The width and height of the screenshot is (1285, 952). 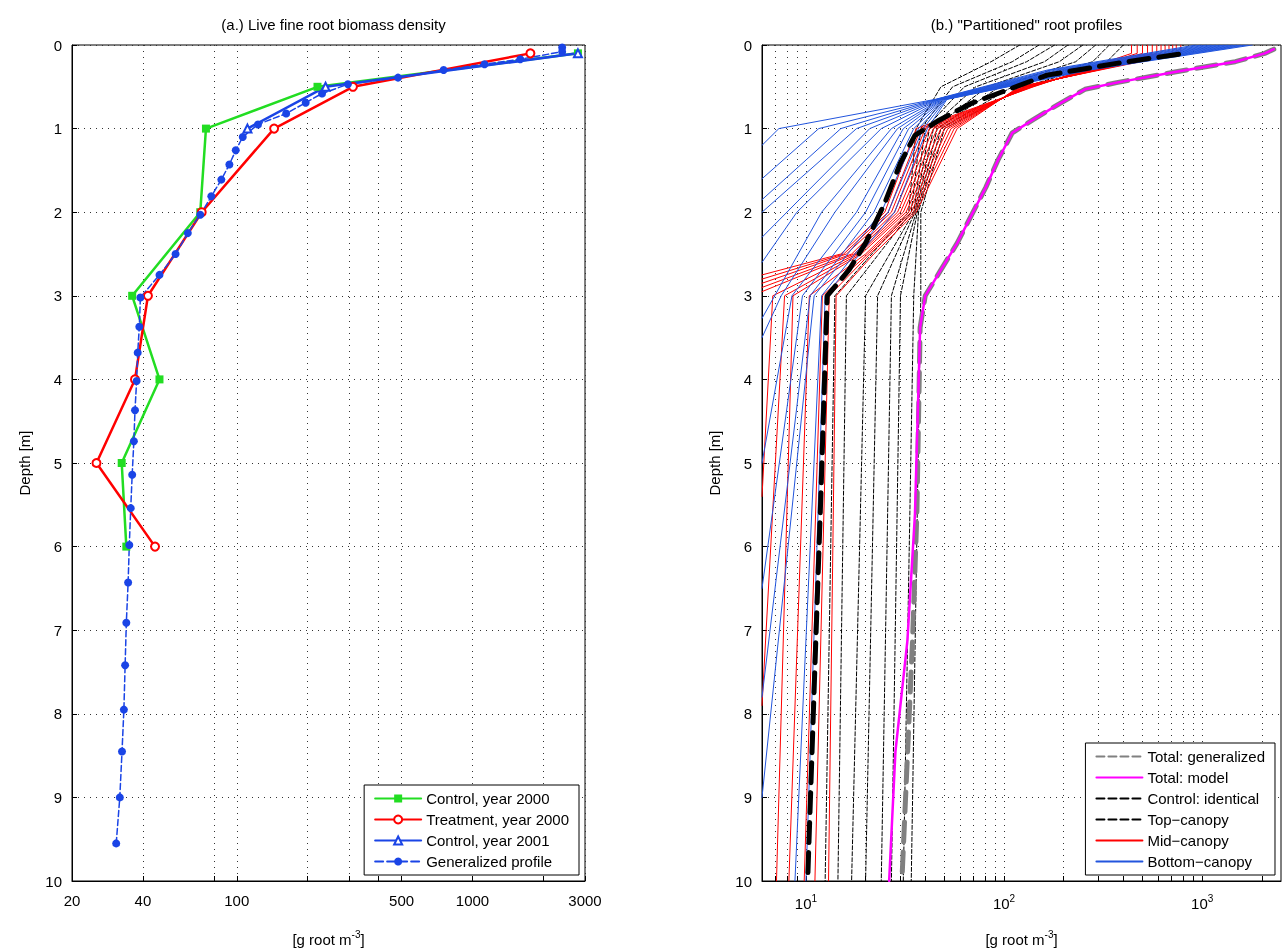 I want to click on legend-label: Top−canopy, so click(x=1188, y=819).